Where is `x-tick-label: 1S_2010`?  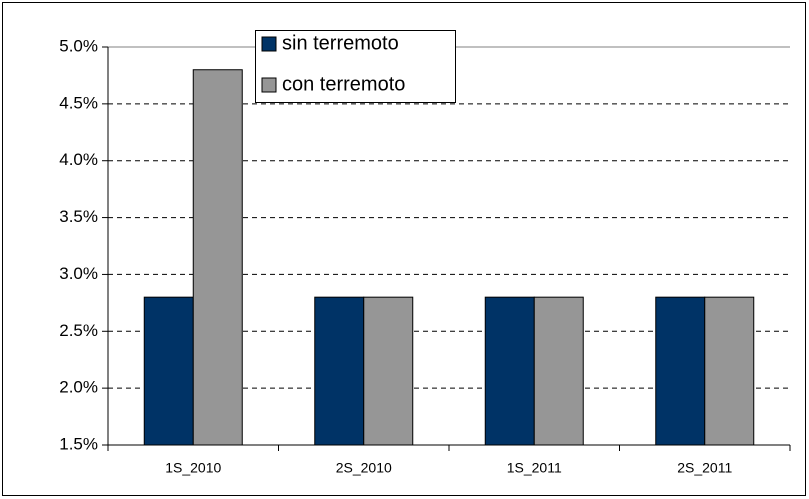
x-tick-label: 1S_2010 is located at coordinates (193, 468).